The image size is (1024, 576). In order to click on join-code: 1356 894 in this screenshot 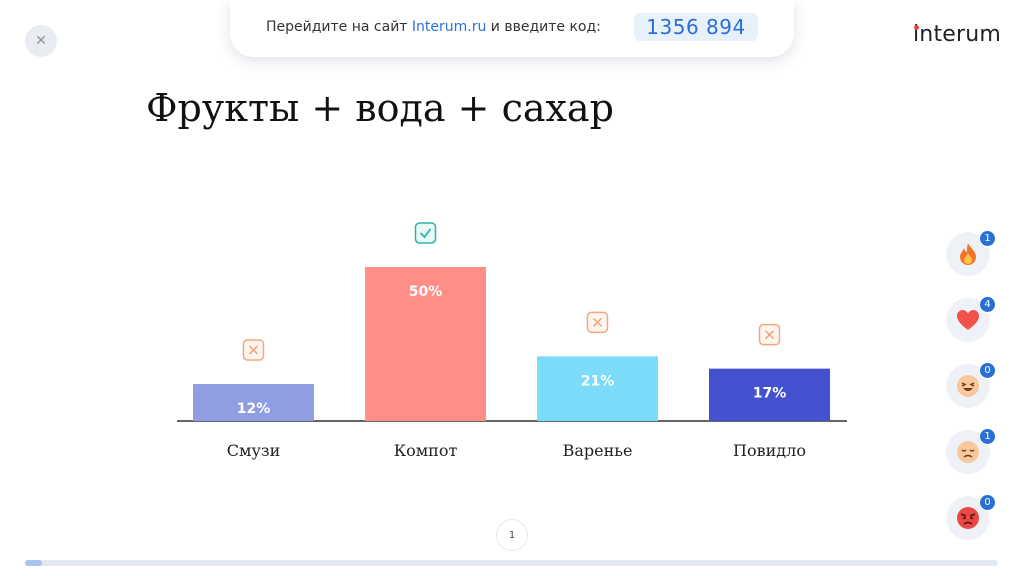, I will do `click(696, 27)`.